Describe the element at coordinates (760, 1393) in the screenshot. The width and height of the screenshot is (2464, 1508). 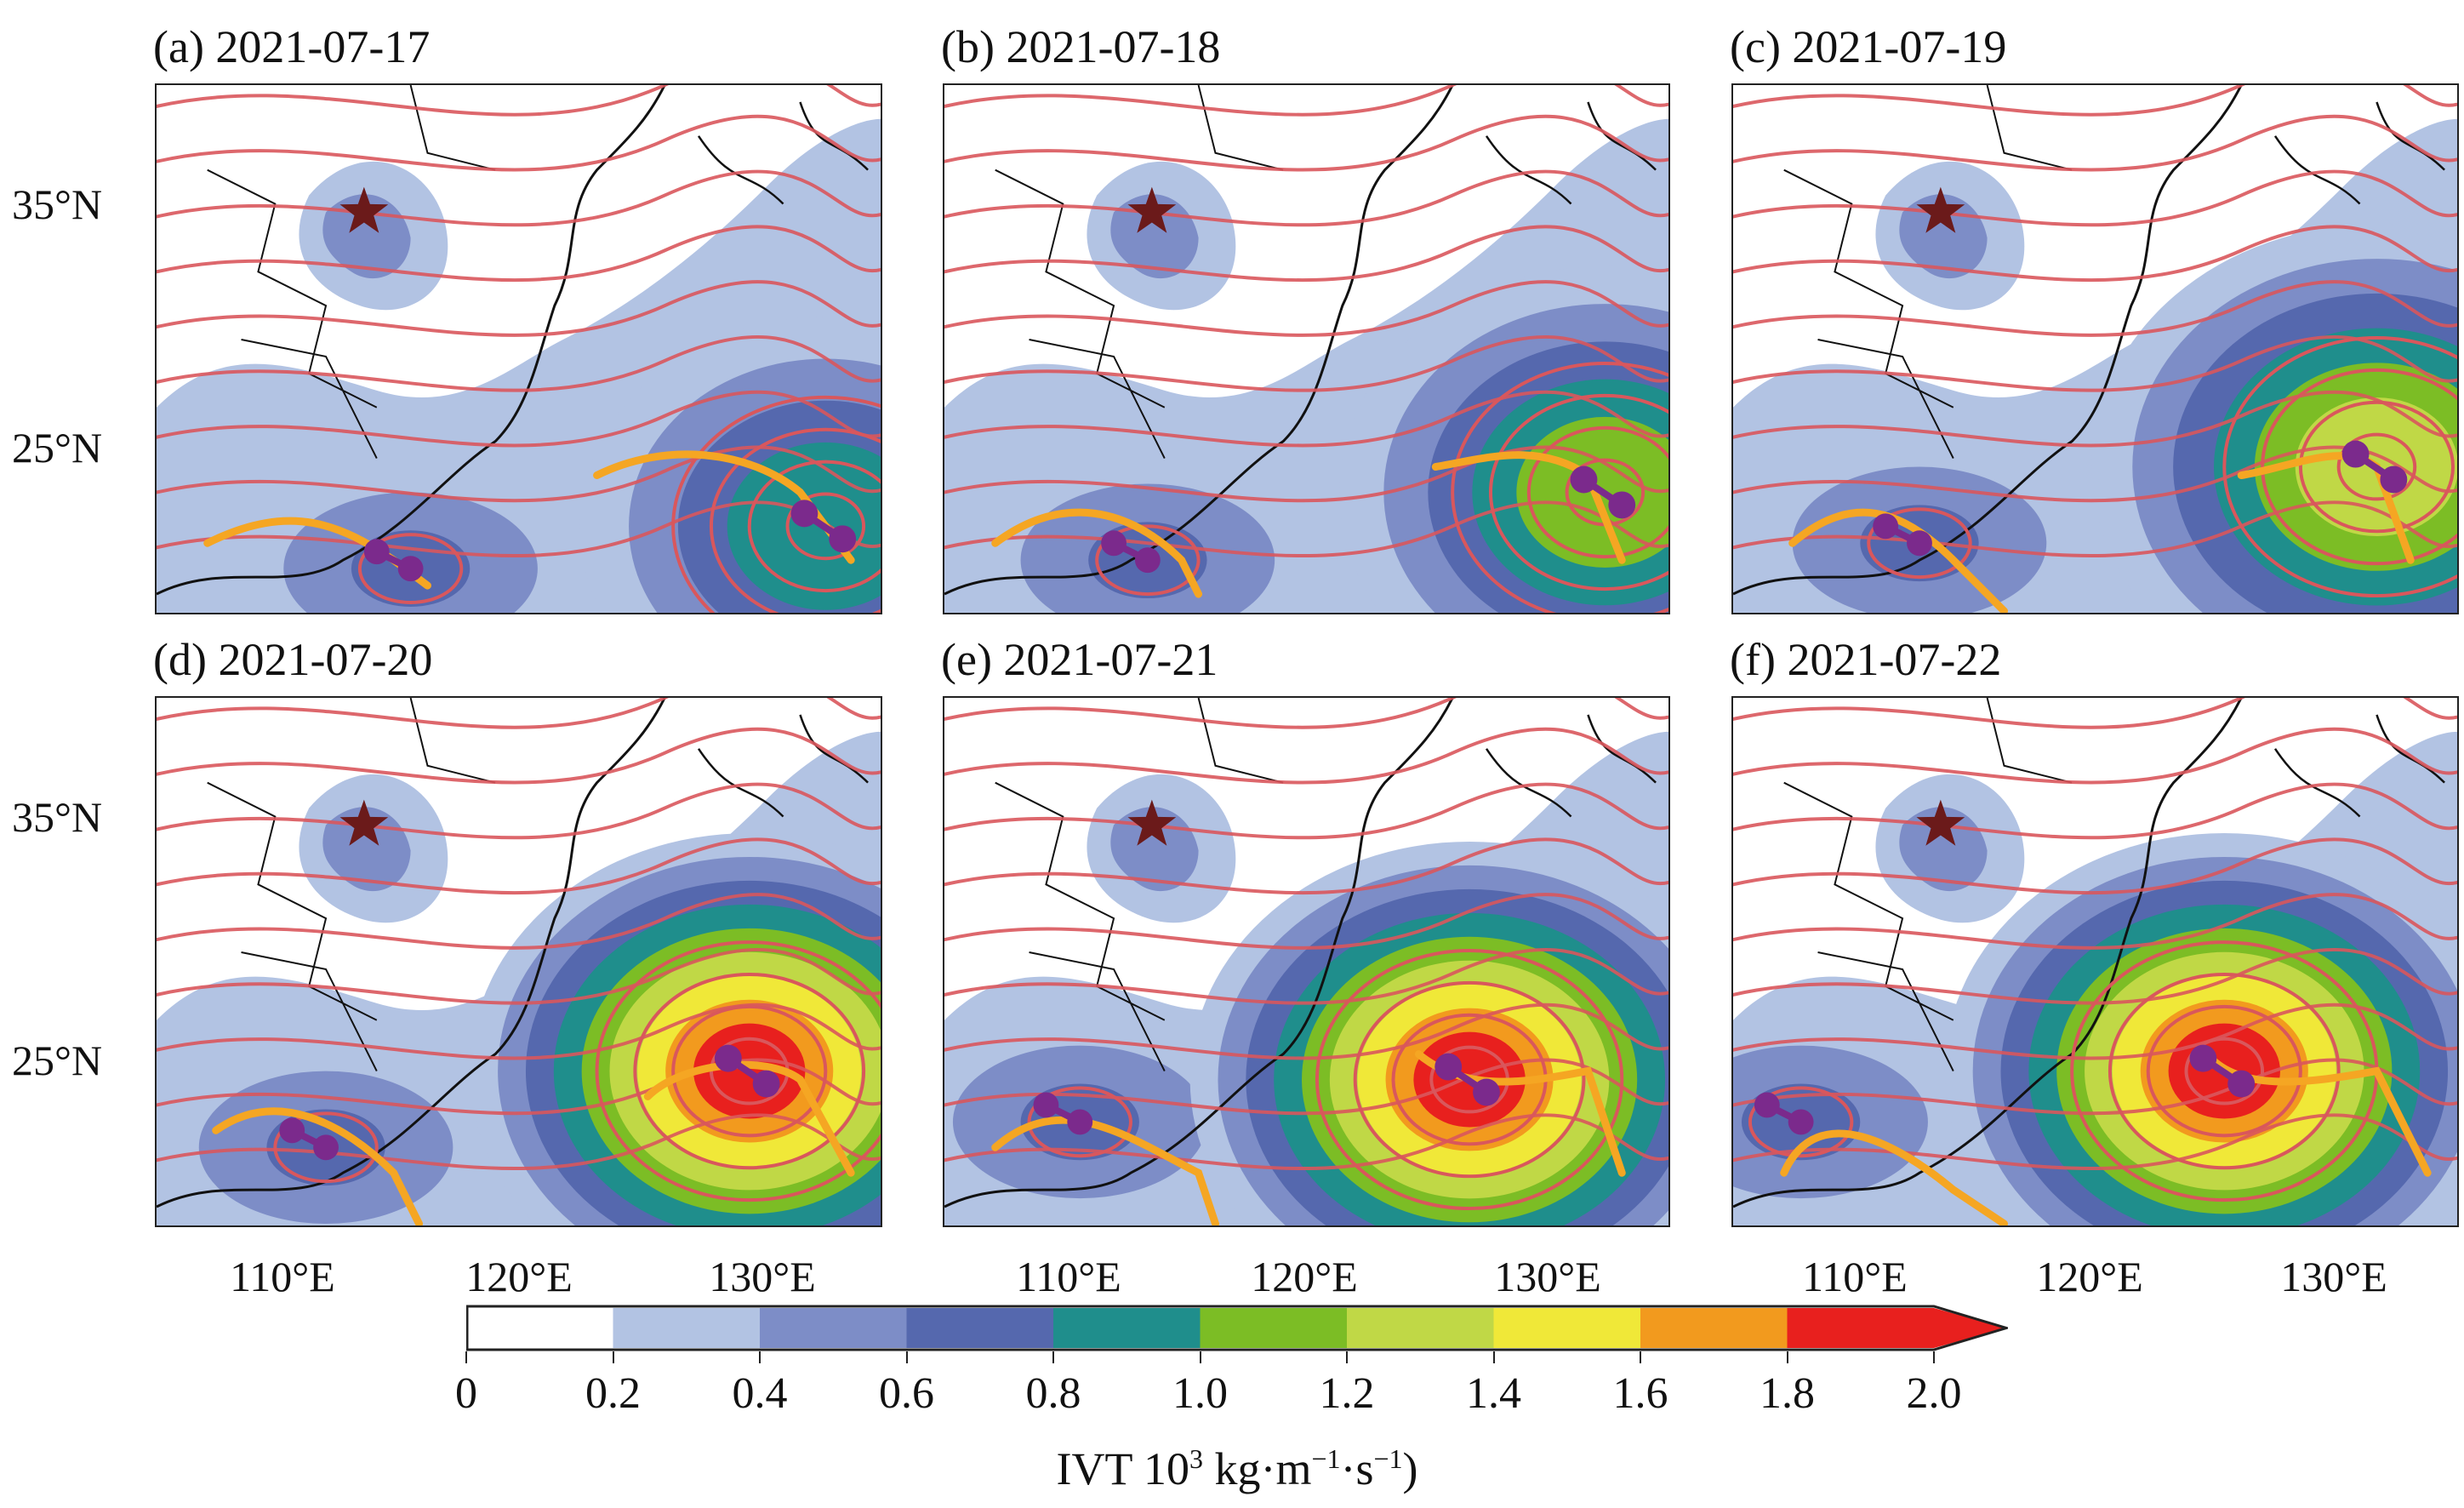
I see `colorbar-tick-label: 0.4` at that location.